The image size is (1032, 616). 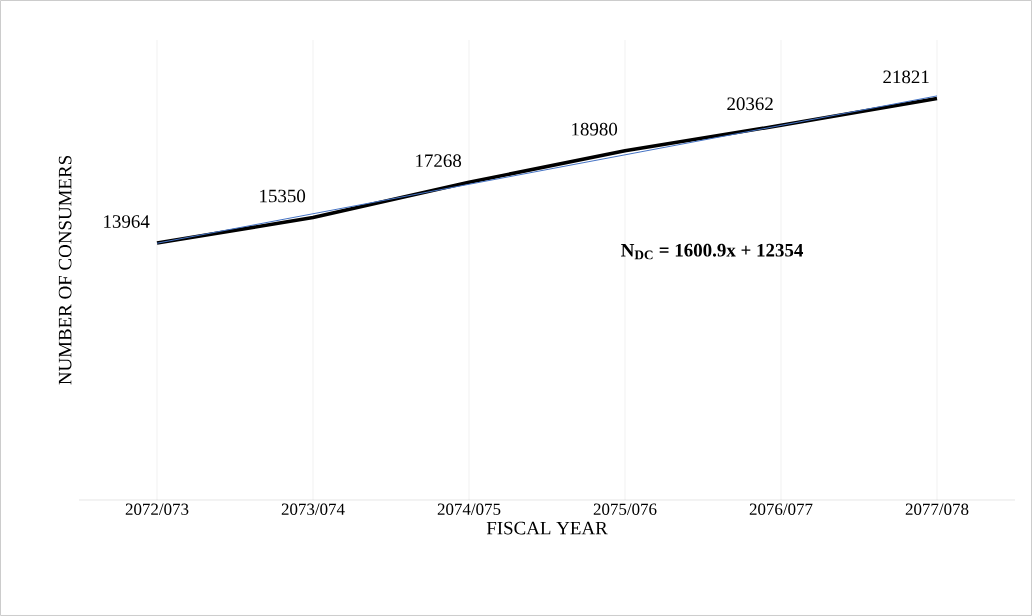 What do you see at coordinates (625, 509) in the screenshot?
I see `x-tick-label: 2075/076` at bounding box center [625, 509].